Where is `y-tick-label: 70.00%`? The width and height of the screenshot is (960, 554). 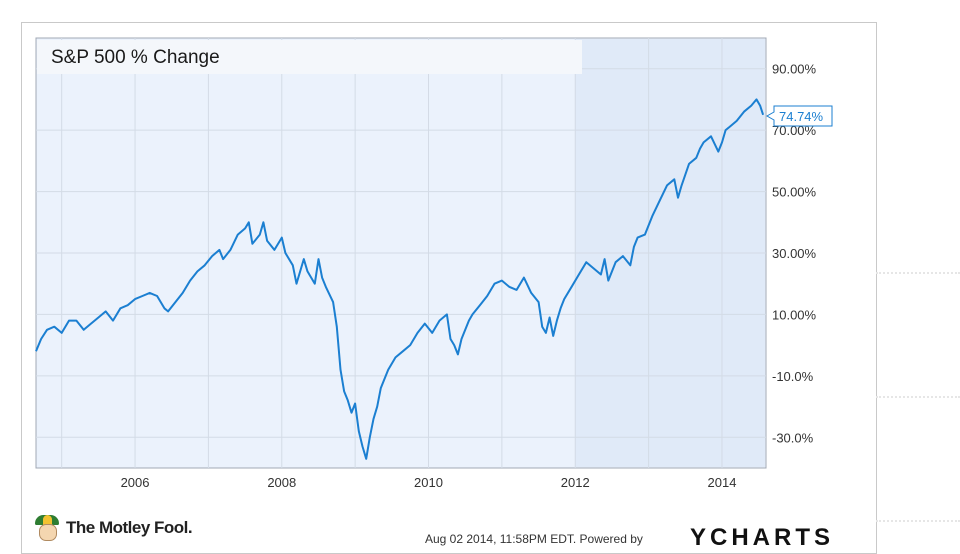
y-tick-label: 70.00% is located at coordinates (794, 130).